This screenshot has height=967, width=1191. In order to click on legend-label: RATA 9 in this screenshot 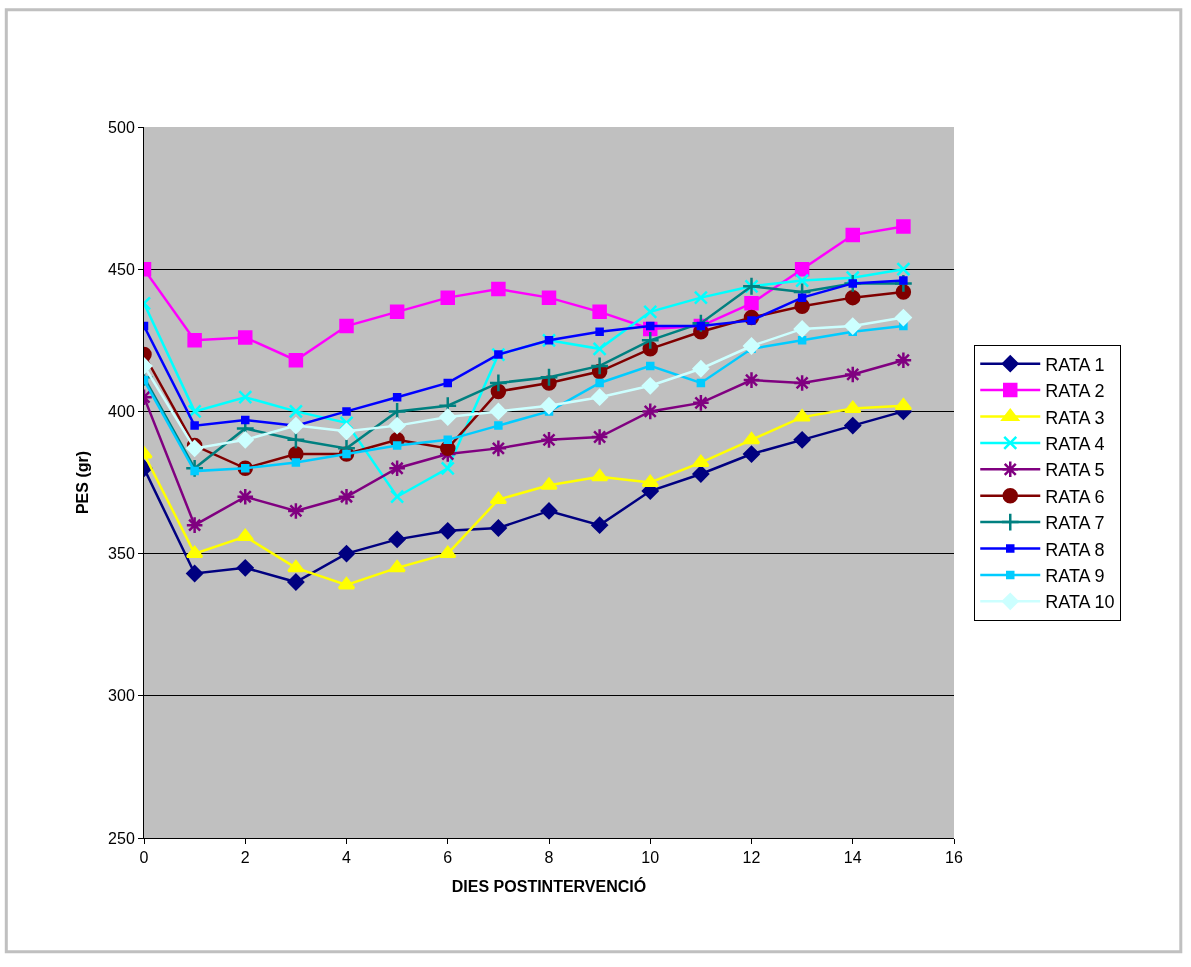, I will do `click(1075, 575)`.